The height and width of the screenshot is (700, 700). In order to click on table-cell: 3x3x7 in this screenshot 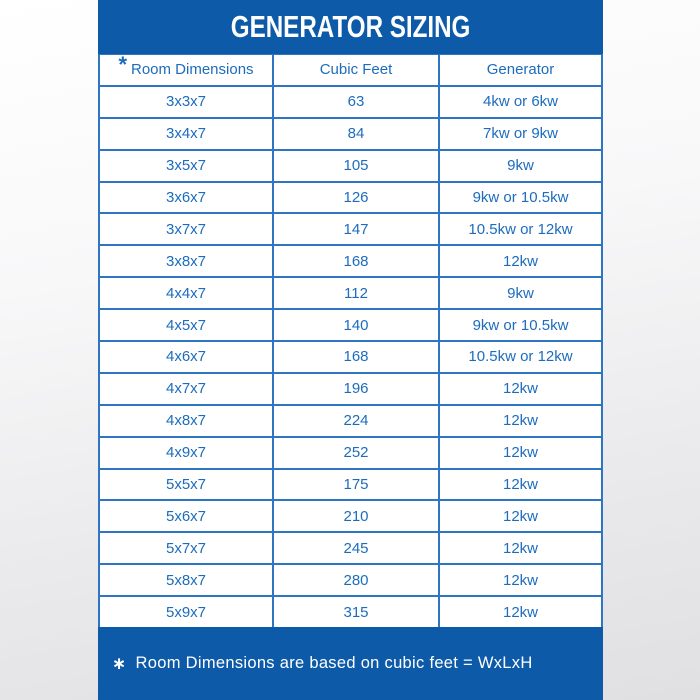, I will do `click(187, 101)`.